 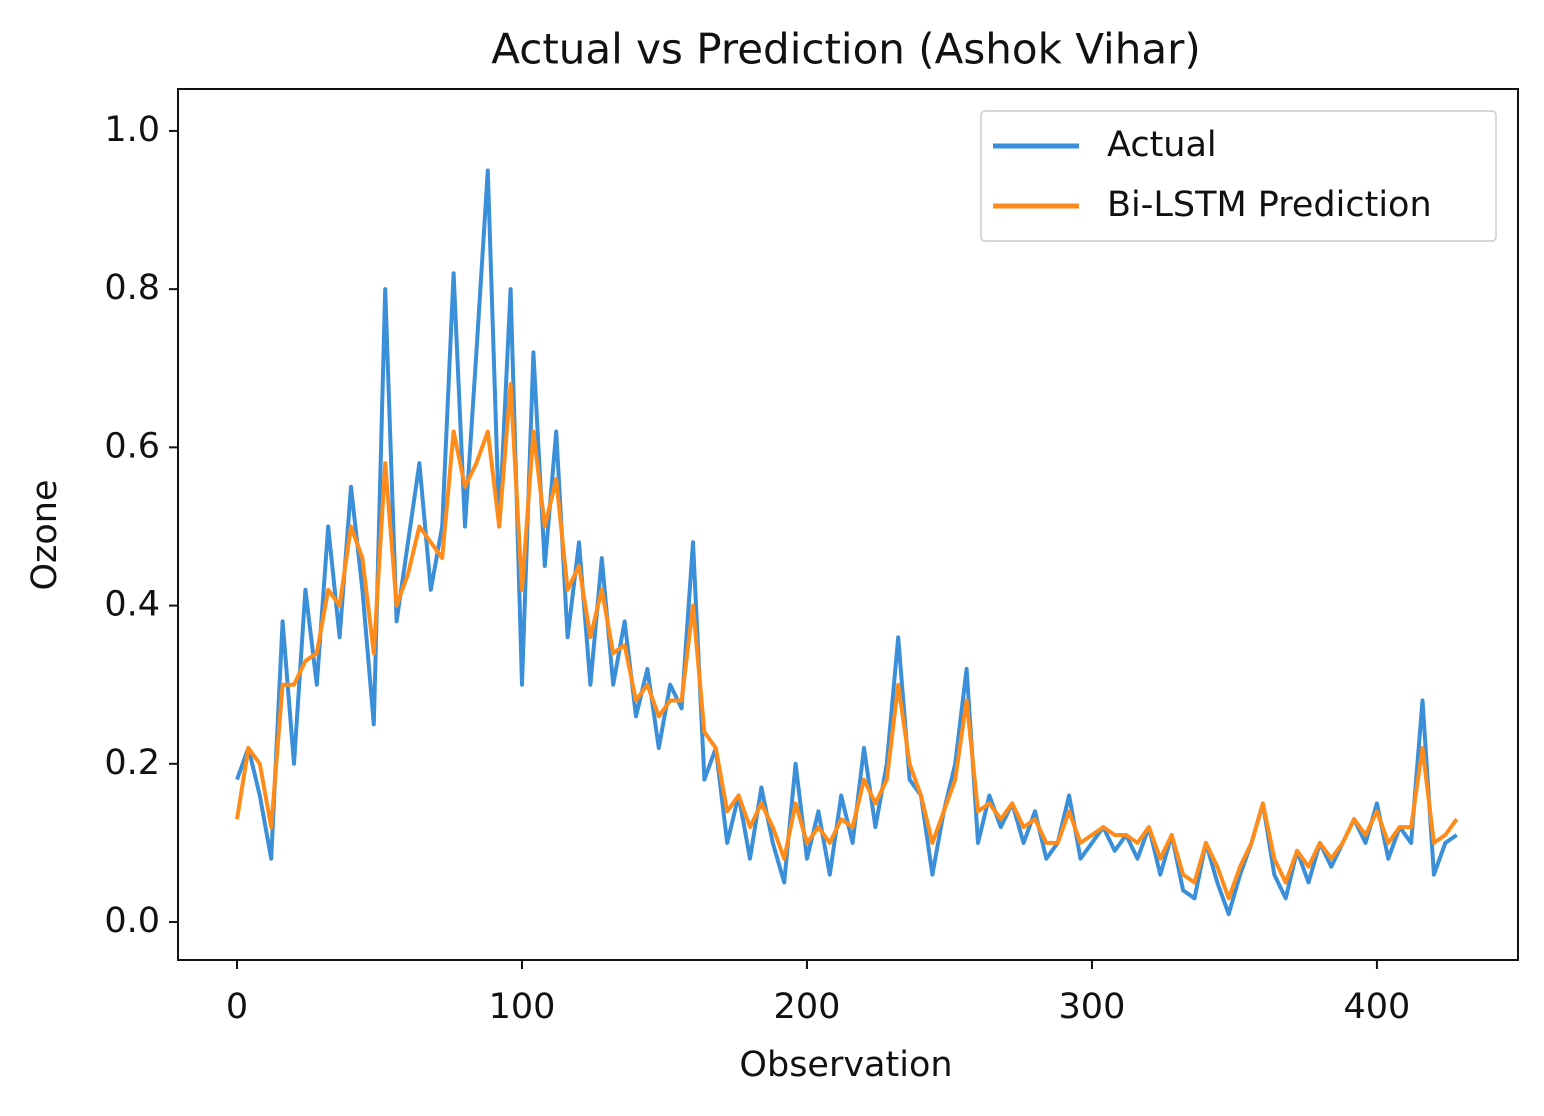 I want to click on y-axis-label: Ozone, so click(x=45, y=534).